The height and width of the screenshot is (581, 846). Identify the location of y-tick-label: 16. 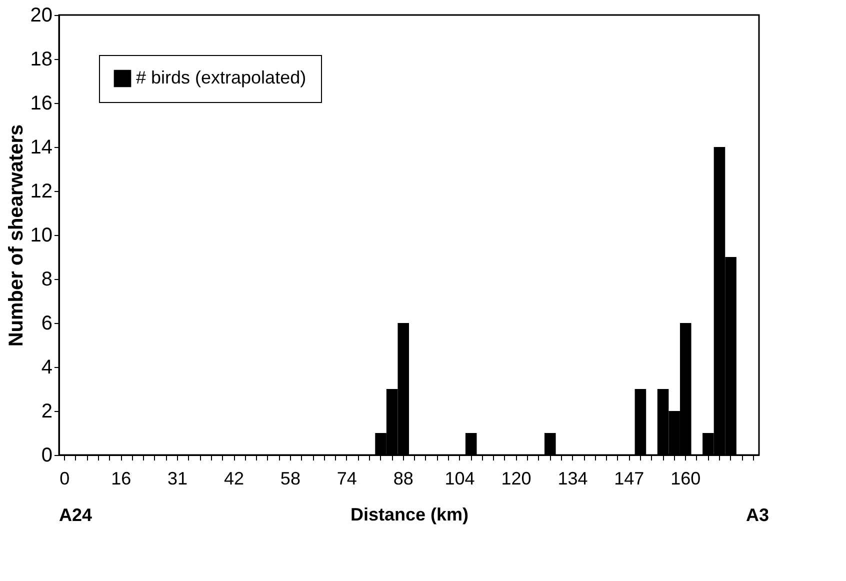
(41, 103).